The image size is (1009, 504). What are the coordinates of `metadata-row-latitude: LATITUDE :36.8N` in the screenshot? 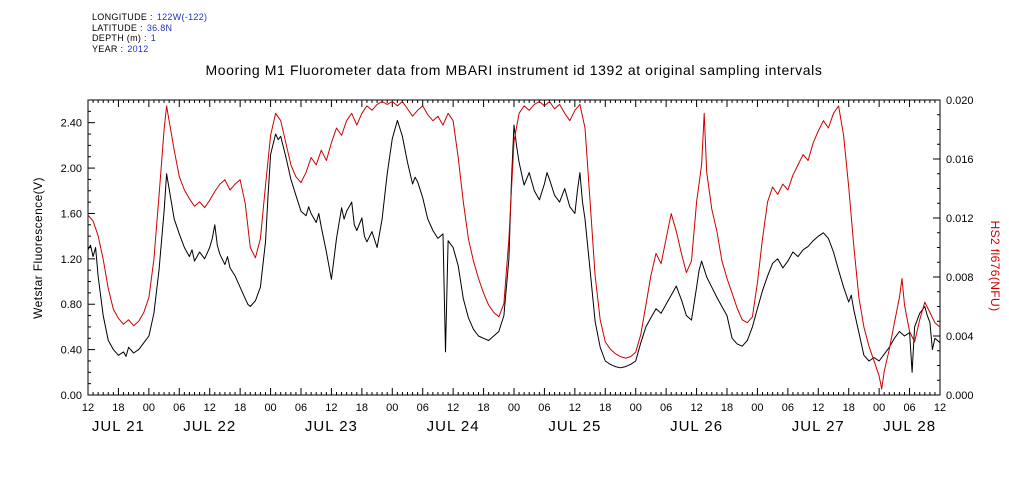 It's located at (149, 28).